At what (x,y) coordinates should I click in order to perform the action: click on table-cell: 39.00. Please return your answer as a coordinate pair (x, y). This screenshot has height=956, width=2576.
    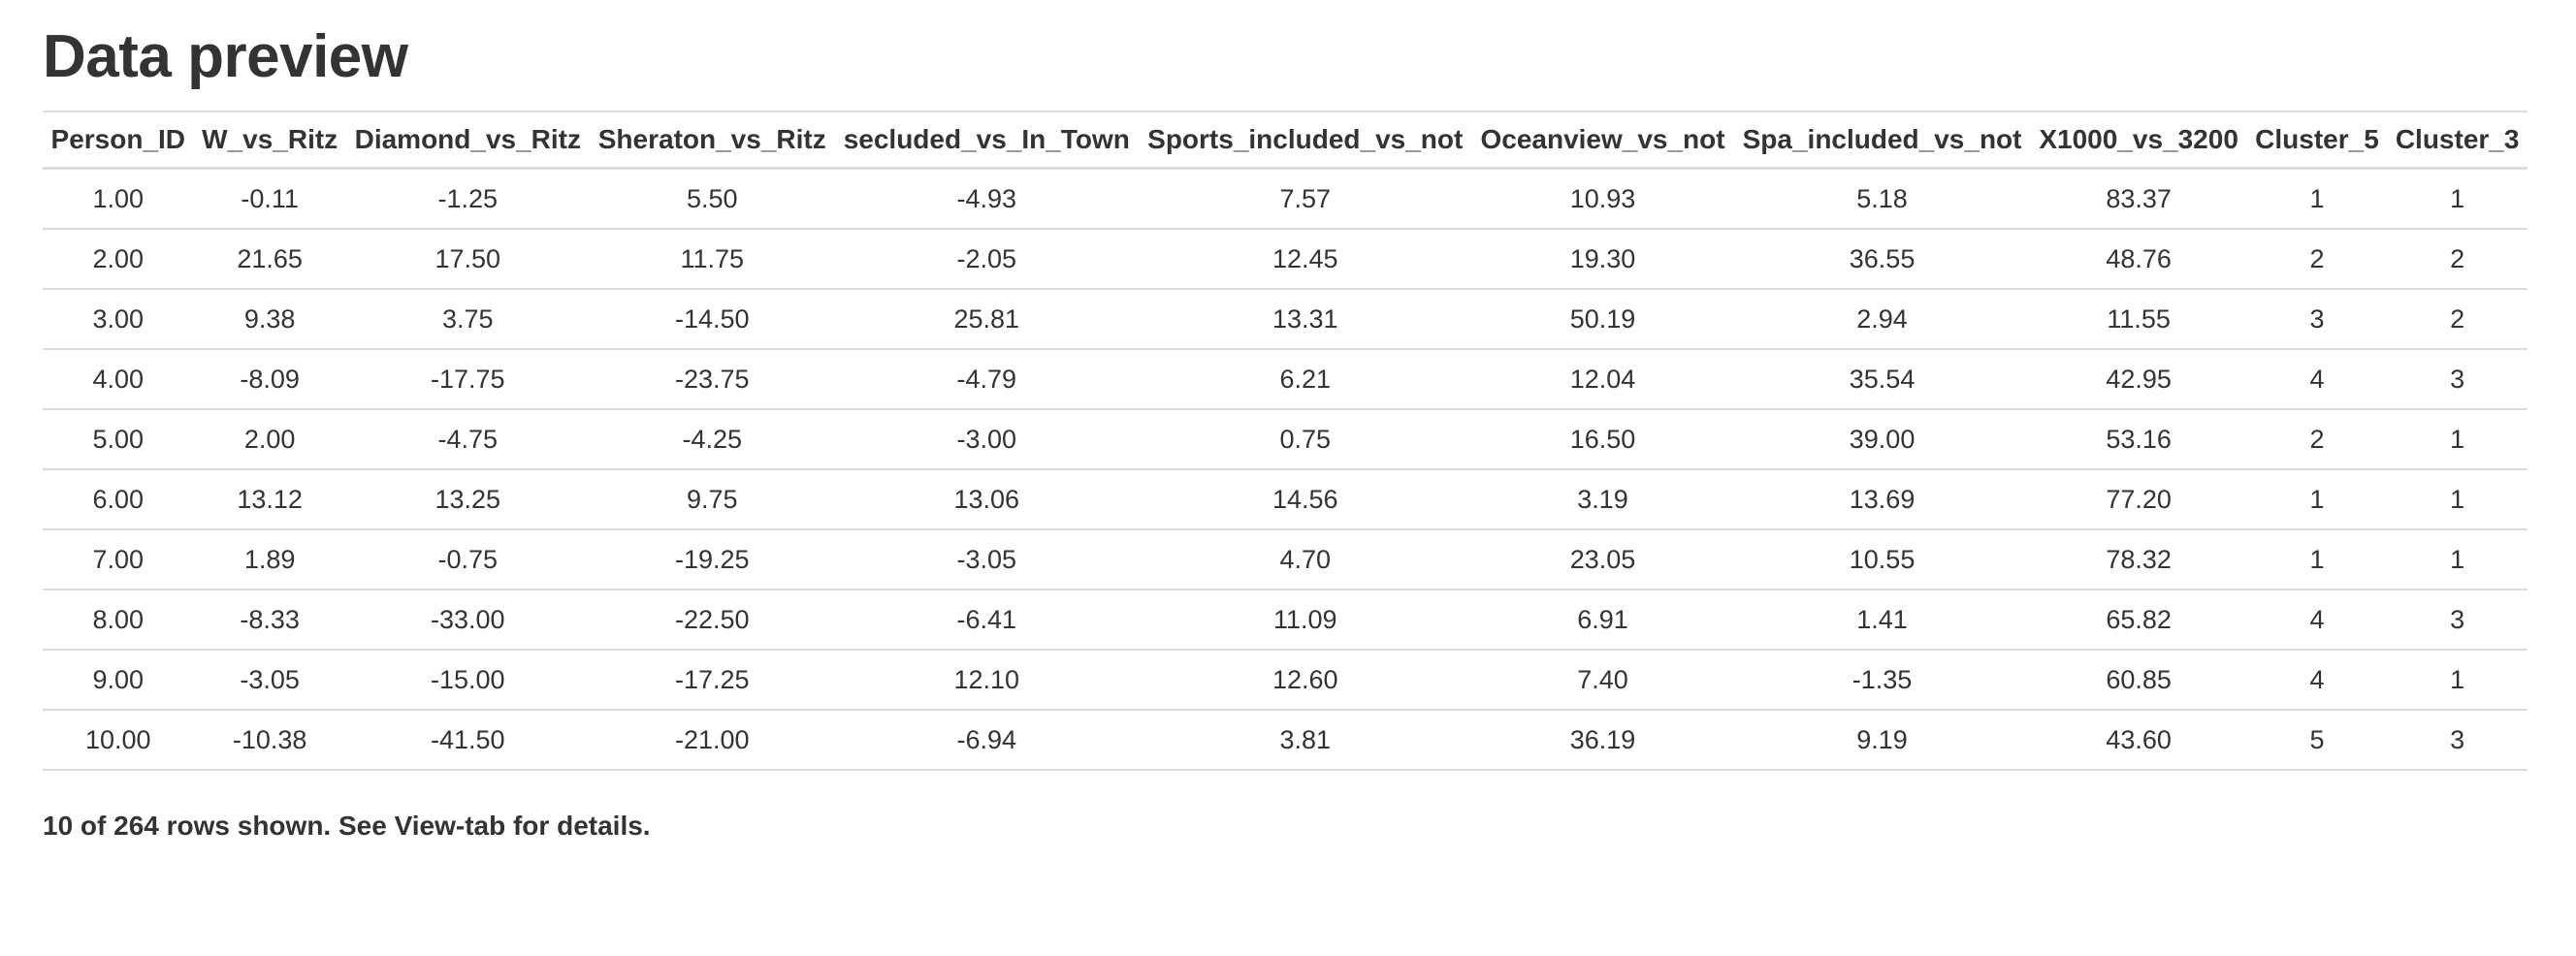
    Looking at the image, I should click on (1882, 440).